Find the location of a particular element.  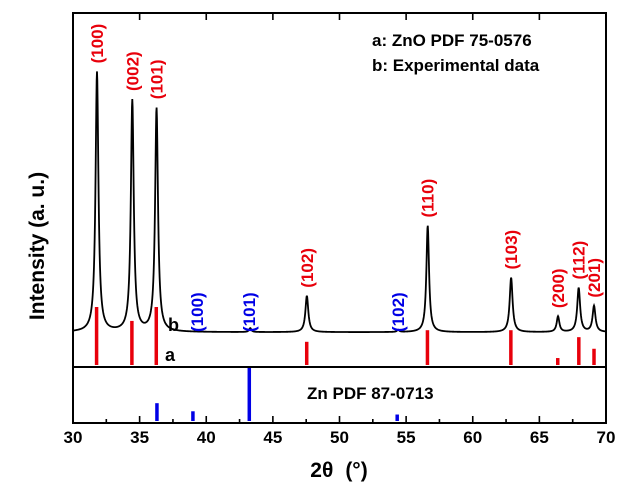

hkl-label-8: (103) is located at coordinates (511, 250).